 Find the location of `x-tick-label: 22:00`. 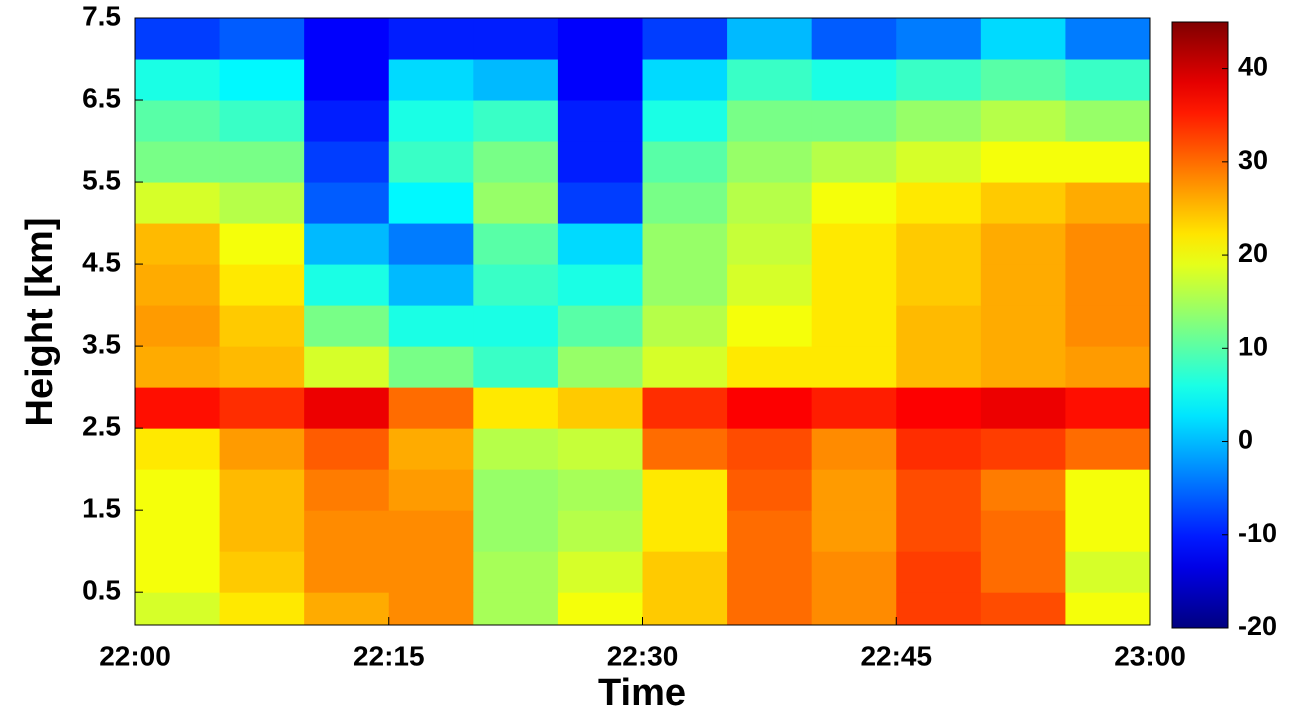

x-tick-label: 22:00 is located at coordinates (135, 655).